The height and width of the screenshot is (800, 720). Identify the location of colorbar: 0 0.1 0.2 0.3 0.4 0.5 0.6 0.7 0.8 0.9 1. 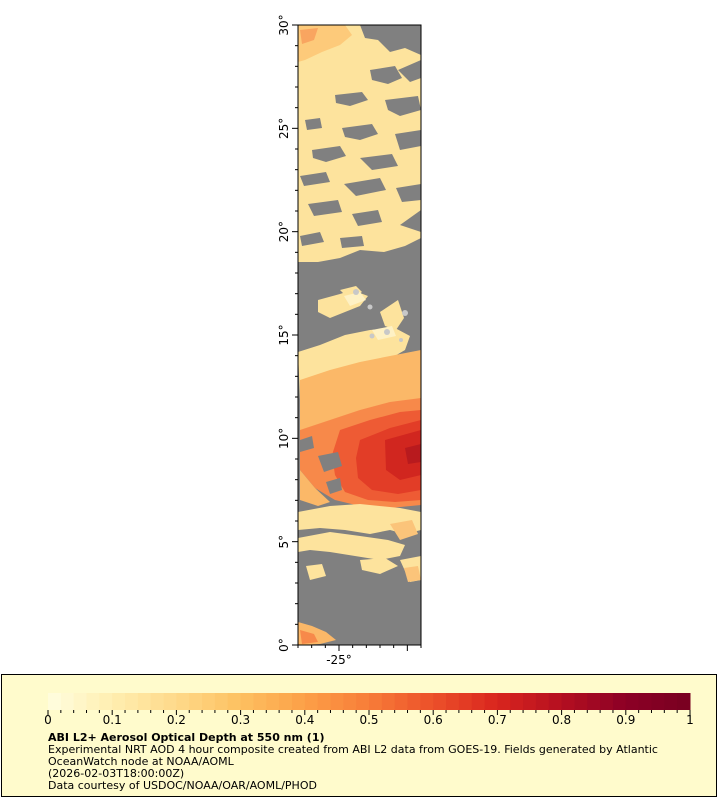
(369, 710).